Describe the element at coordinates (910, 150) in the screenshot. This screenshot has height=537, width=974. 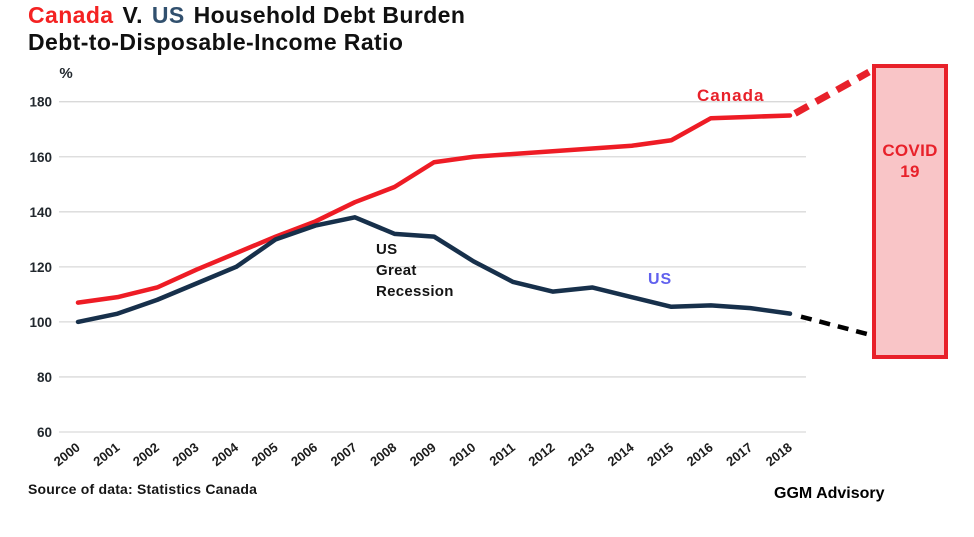
I see `covid-box-label-line1: COVID` at that location.